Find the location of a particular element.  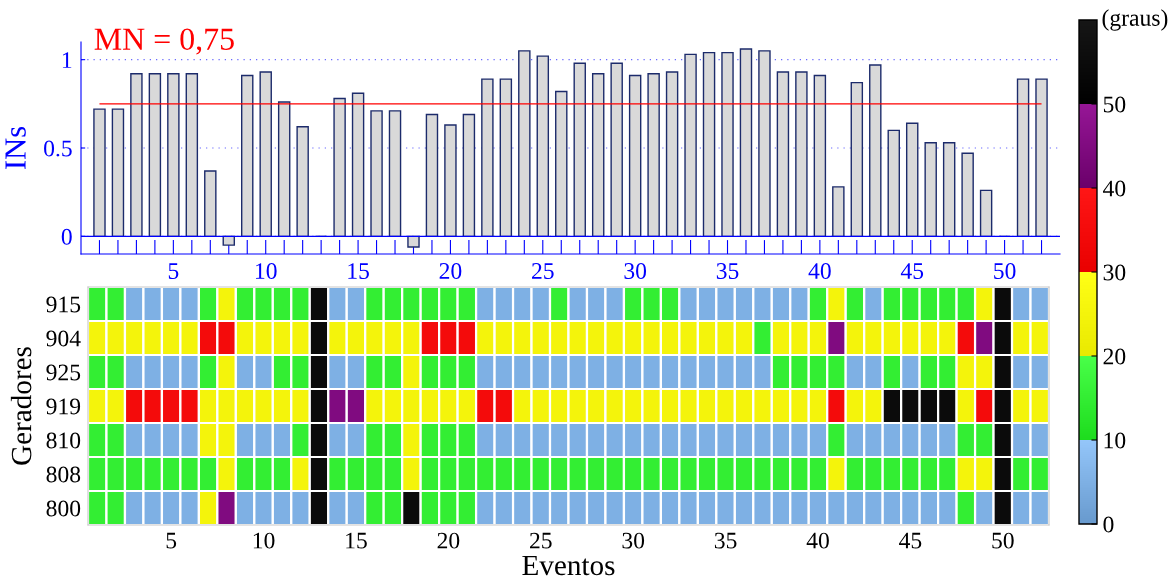

y-tick-label: 800 is located at coordinates (63, 508).